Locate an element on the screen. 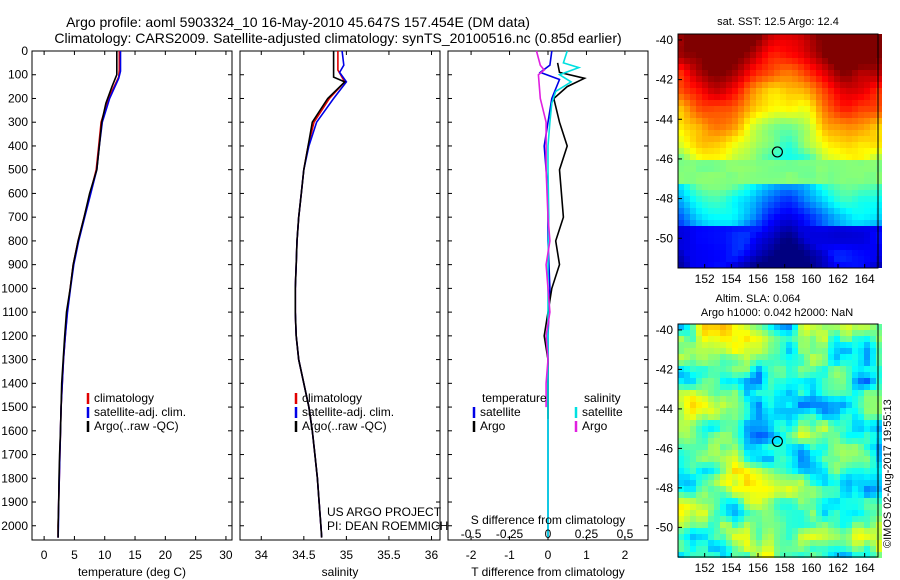 The height and width of the screenshot is (580, 900). y-tick-label: 100 is located at coordinates (18, 75).